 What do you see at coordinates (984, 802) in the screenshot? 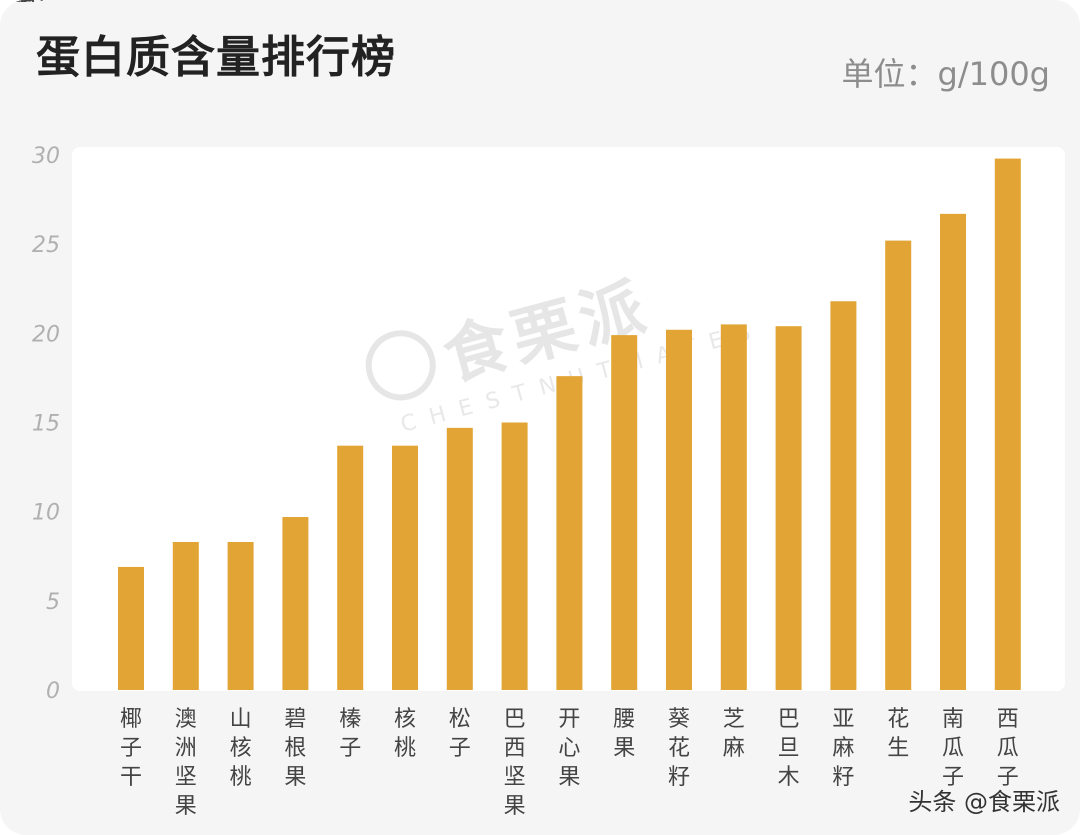
I see `footer-credit: 头条 @食栗派` at bounding box center [984, 802].